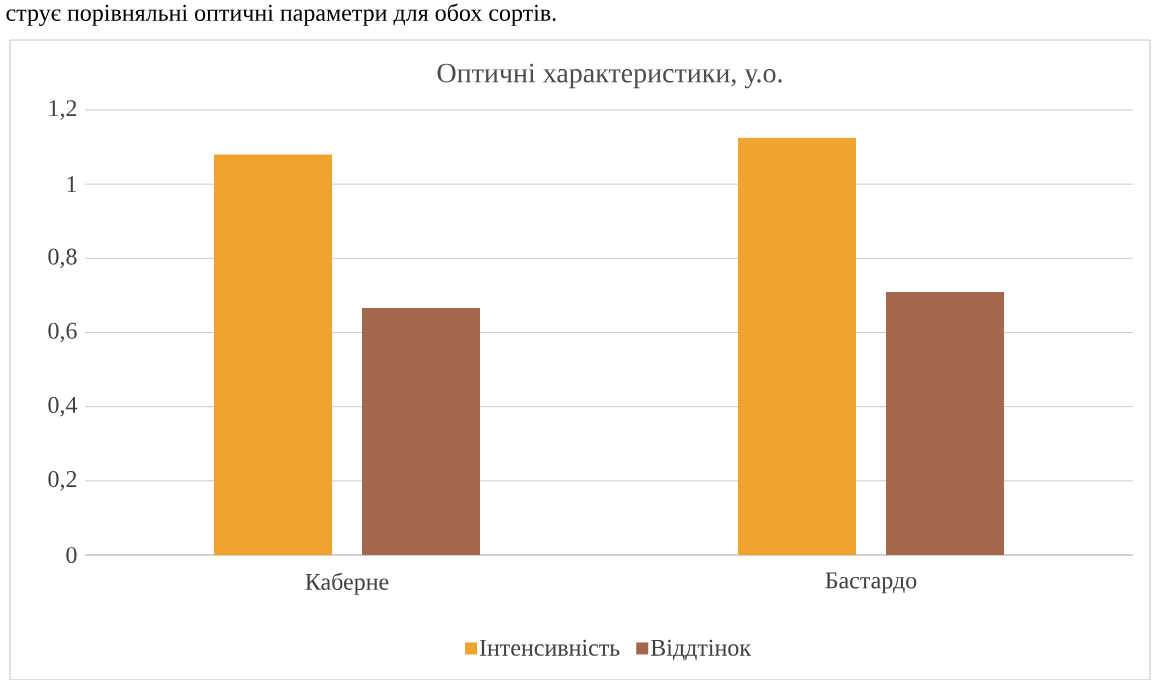 The width and height of the screenshot is (1152, 680). What do you see at coordinates (609, 76) in the screenshot?
I see `chart-title: Оптичні характеристики, у.о.` at bounding box center [609, 76].